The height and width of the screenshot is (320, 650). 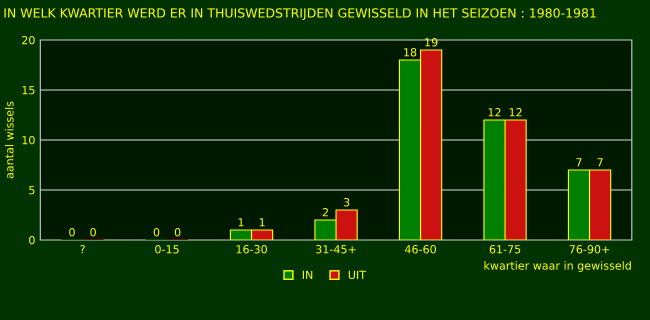 I want to click on x-axis-title: kwartier waar in gewisseld, so click(x=557, y=266).